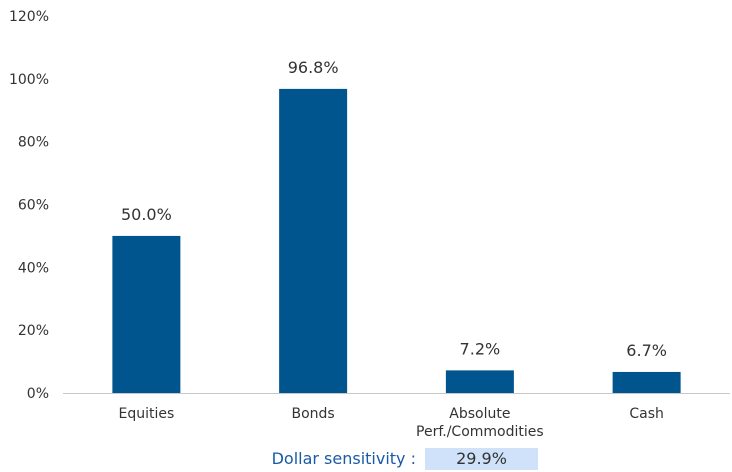 The height and width of the screenshot is (472, 732). Describe the element at coordinates (646, 350) in the screenshot. I see `data-label: 6.7%` at that location.